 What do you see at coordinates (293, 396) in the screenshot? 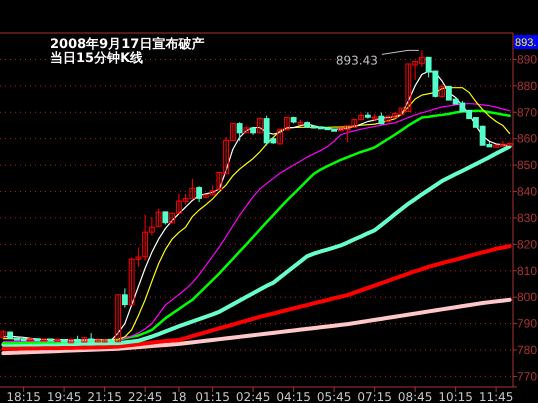
I see `x-tick-label: 04:15` at bounding box center [293, 396].